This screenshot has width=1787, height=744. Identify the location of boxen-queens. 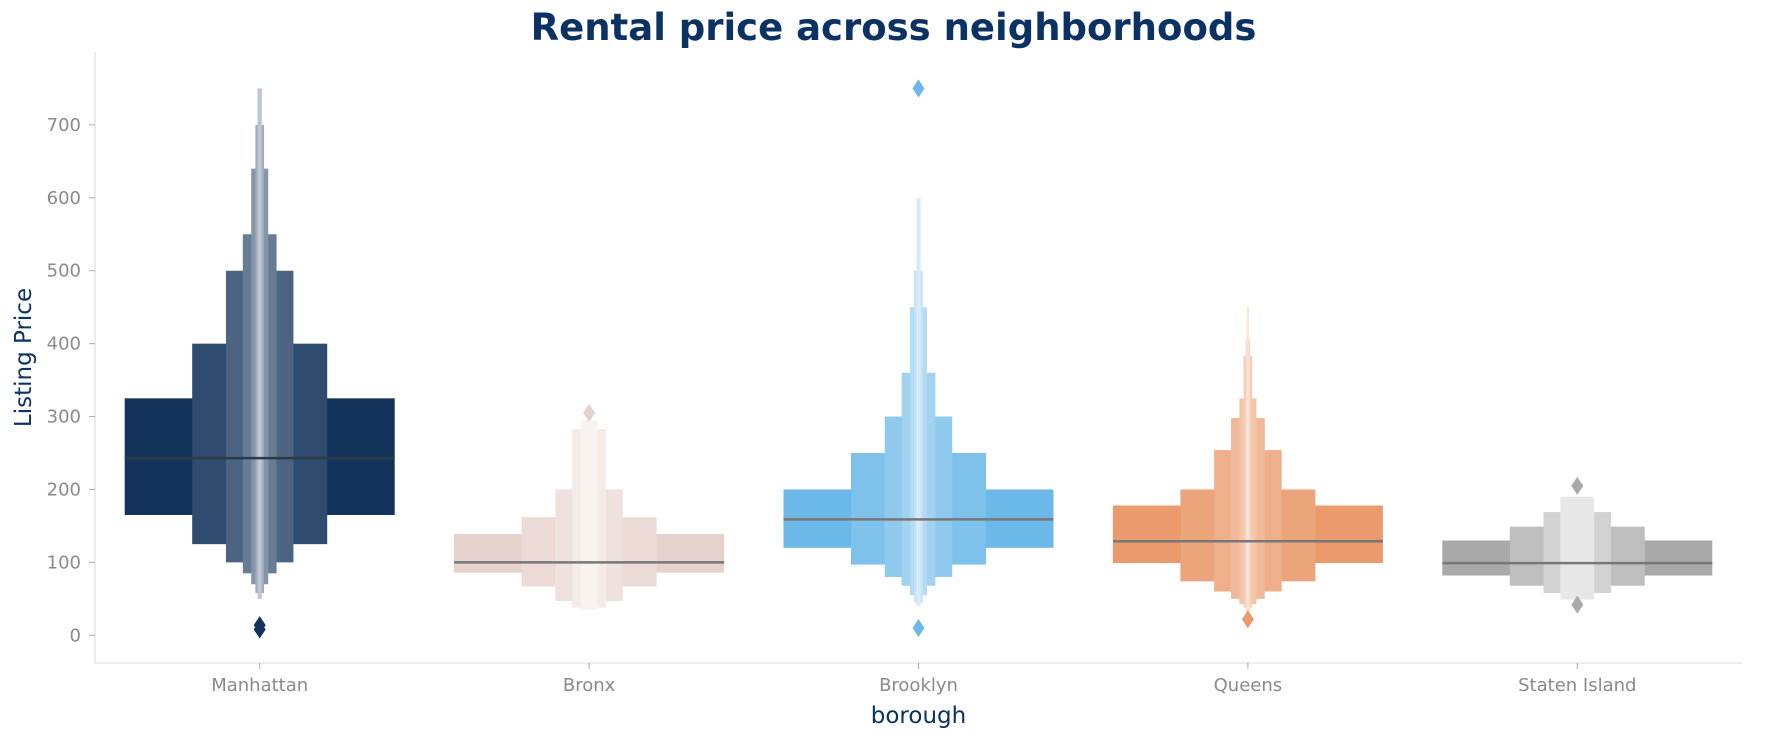
(1247, 468).